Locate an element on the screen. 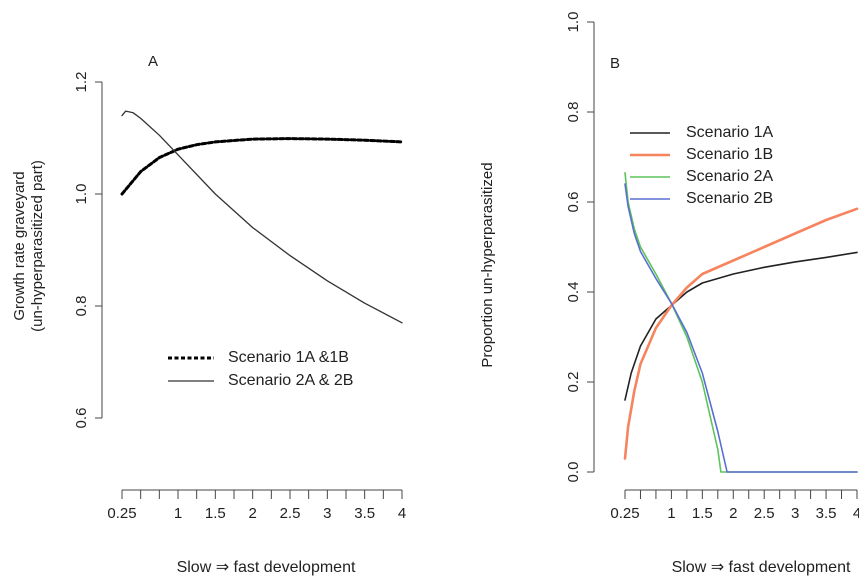 This screenshot has height=582, width=859. legend-label: Scenario 1B is located at coordinates (729, 154).